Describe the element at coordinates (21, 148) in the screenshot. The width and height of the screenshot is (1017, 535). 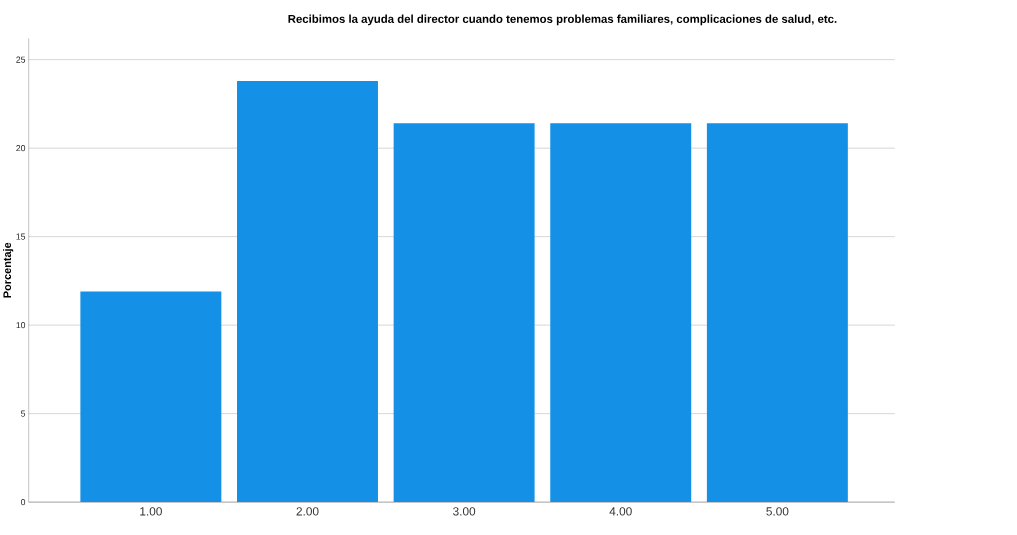
I see `y-tick-label: 20` at that location.